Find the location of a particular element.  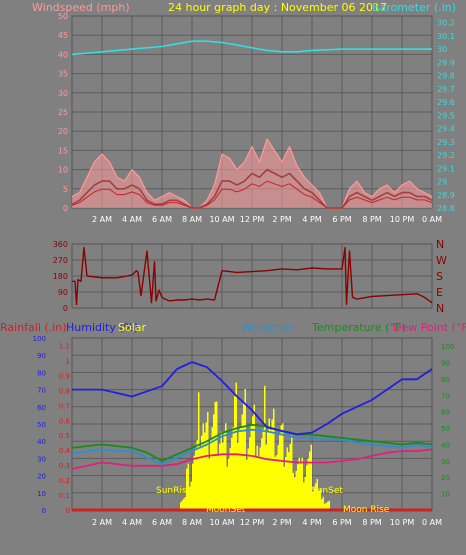

direction-tick-label: 270 is located at coordinates (60, 260).